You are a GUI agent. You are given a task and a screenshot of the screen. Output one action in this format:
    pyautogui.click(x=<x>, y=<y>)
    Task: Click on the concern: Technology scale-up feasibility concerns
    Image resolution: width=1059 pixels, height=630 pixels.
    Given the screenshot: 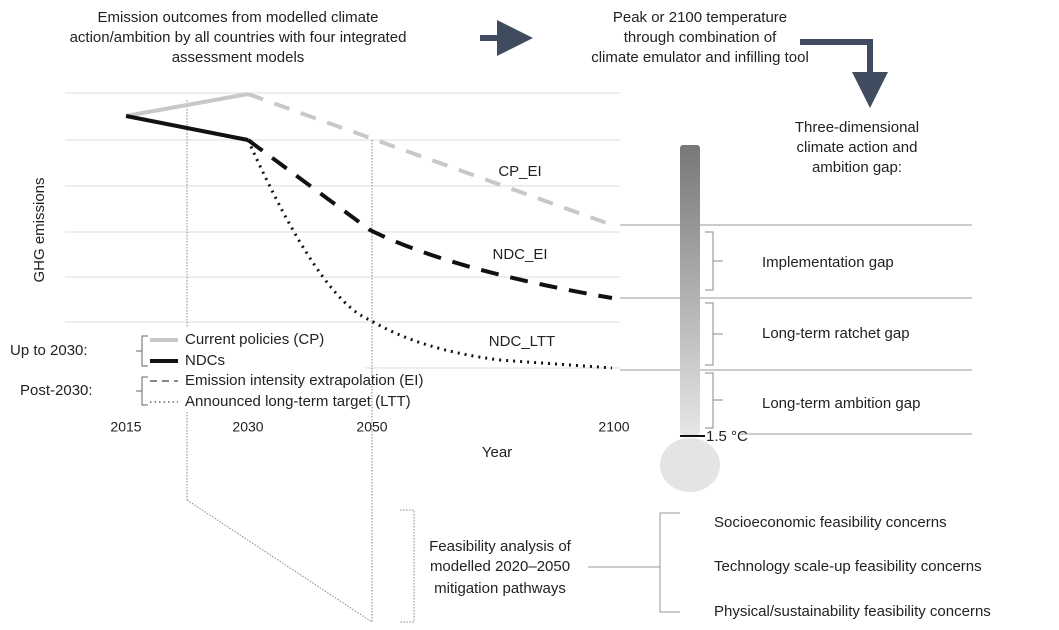 What is the action you would take?
    pyautogui.click(x=848, y=566)
    